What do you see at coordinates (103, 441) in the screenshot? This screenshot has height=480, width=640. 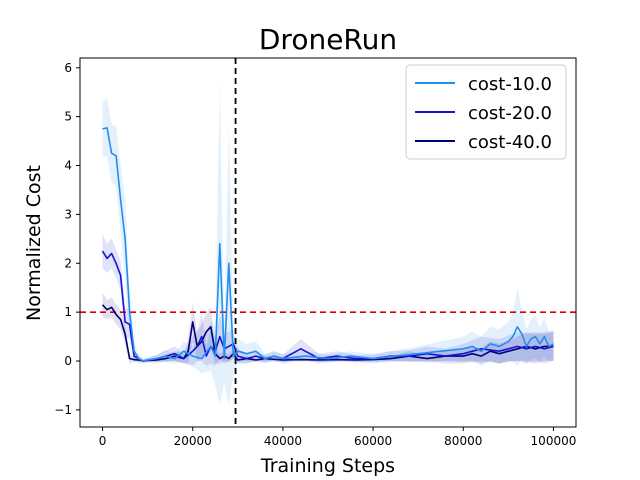 I see `x-tick-label: 0` at bounding box center [103, 441].